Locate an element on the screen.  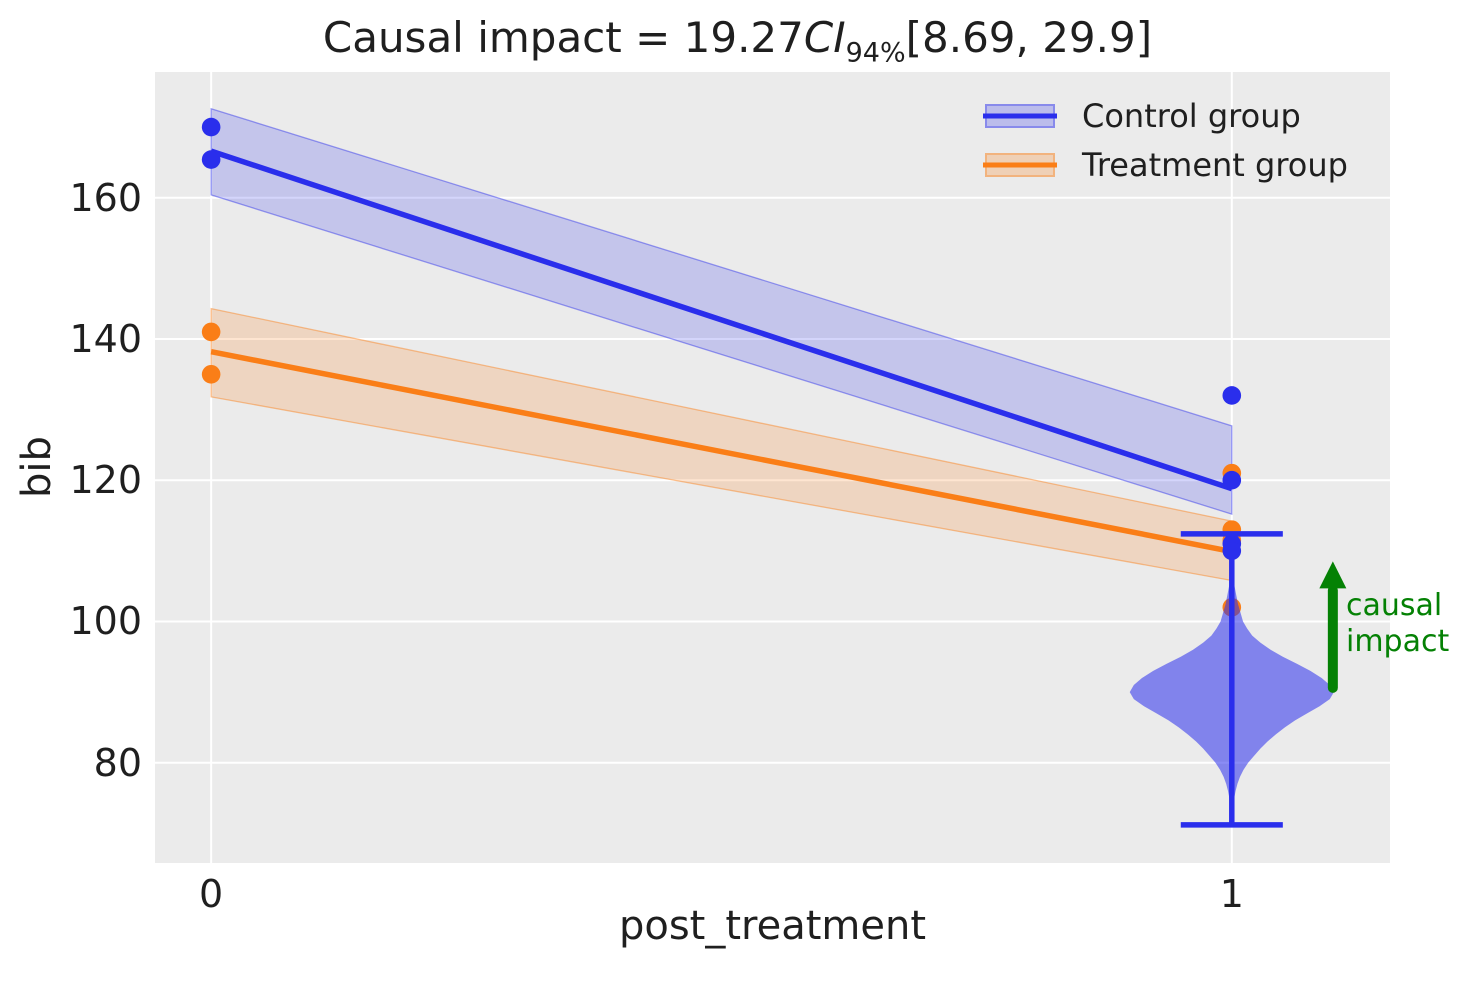
y-tick-label-160: 160 is located at coordinates (105, 197).